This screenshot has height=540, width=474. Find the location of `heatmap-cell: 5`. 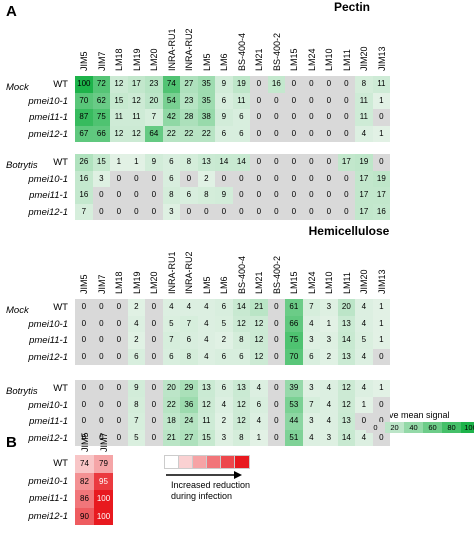

heatmap-cell: 5 is located at coordinates (136, 437).